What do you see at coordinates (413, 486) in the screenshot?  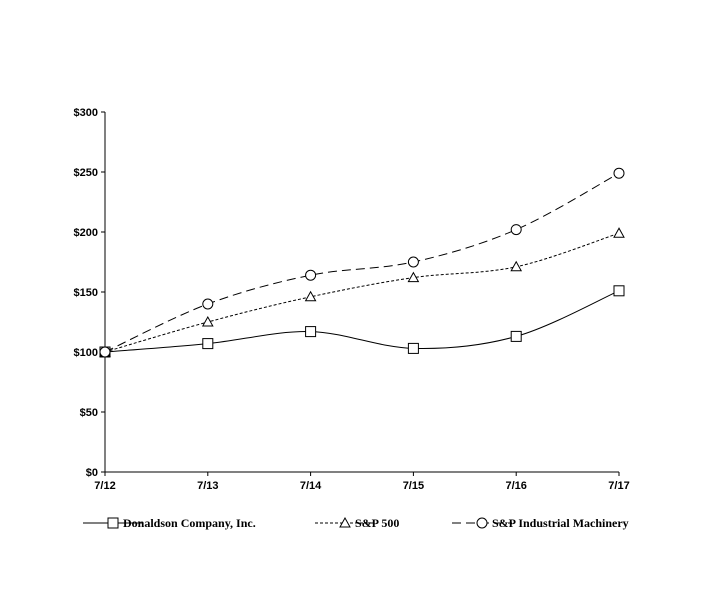 I see `x-tick-label: 7/15` at bounding box center [413, 486].